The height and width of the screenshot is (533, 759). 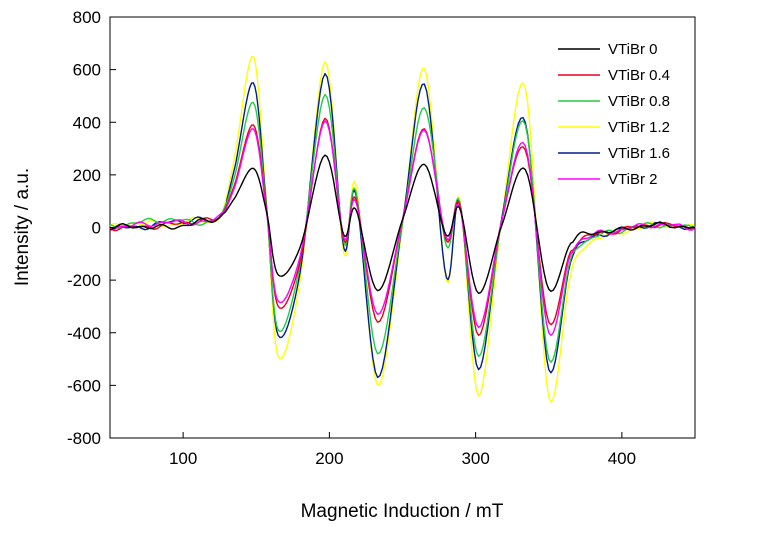 What do you see at coordinates (84, 385) in the screenshot?
I see `y-tick-label: -600` at bounding box center [84, 385].